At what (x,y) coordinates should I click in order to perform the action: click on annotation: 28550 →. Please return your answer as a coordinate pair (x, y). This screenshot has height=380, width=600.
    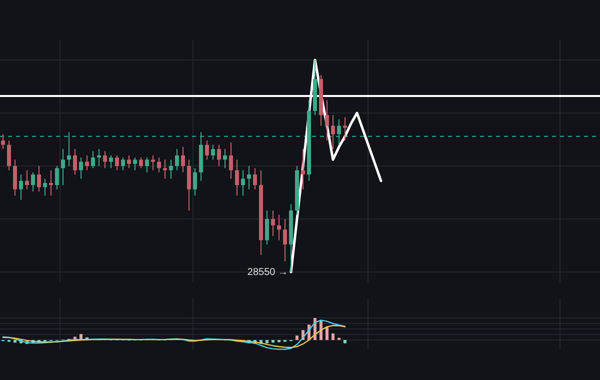
    Looking at the image, I should click on (267, 272).